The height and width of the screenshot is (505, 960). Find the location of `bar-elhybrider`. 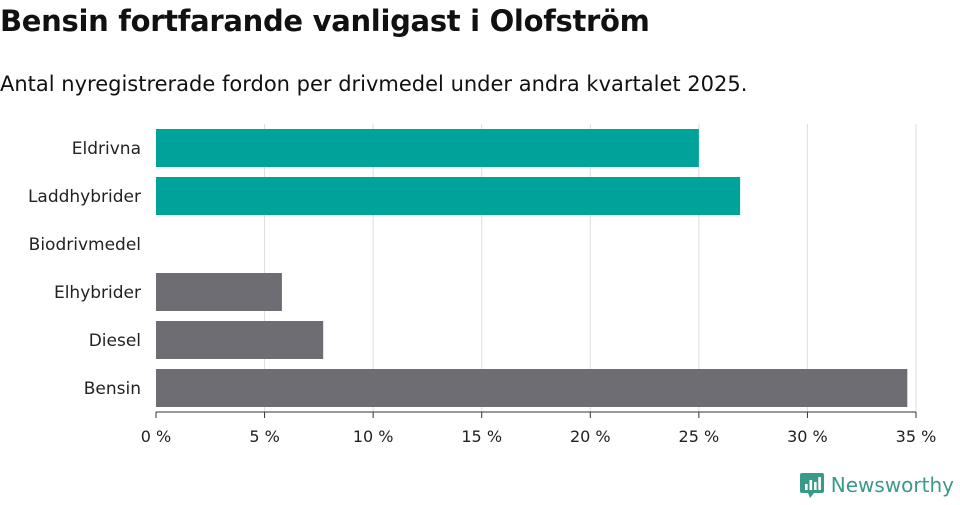

bar-elhybrider is located at coordinates (219, 292).